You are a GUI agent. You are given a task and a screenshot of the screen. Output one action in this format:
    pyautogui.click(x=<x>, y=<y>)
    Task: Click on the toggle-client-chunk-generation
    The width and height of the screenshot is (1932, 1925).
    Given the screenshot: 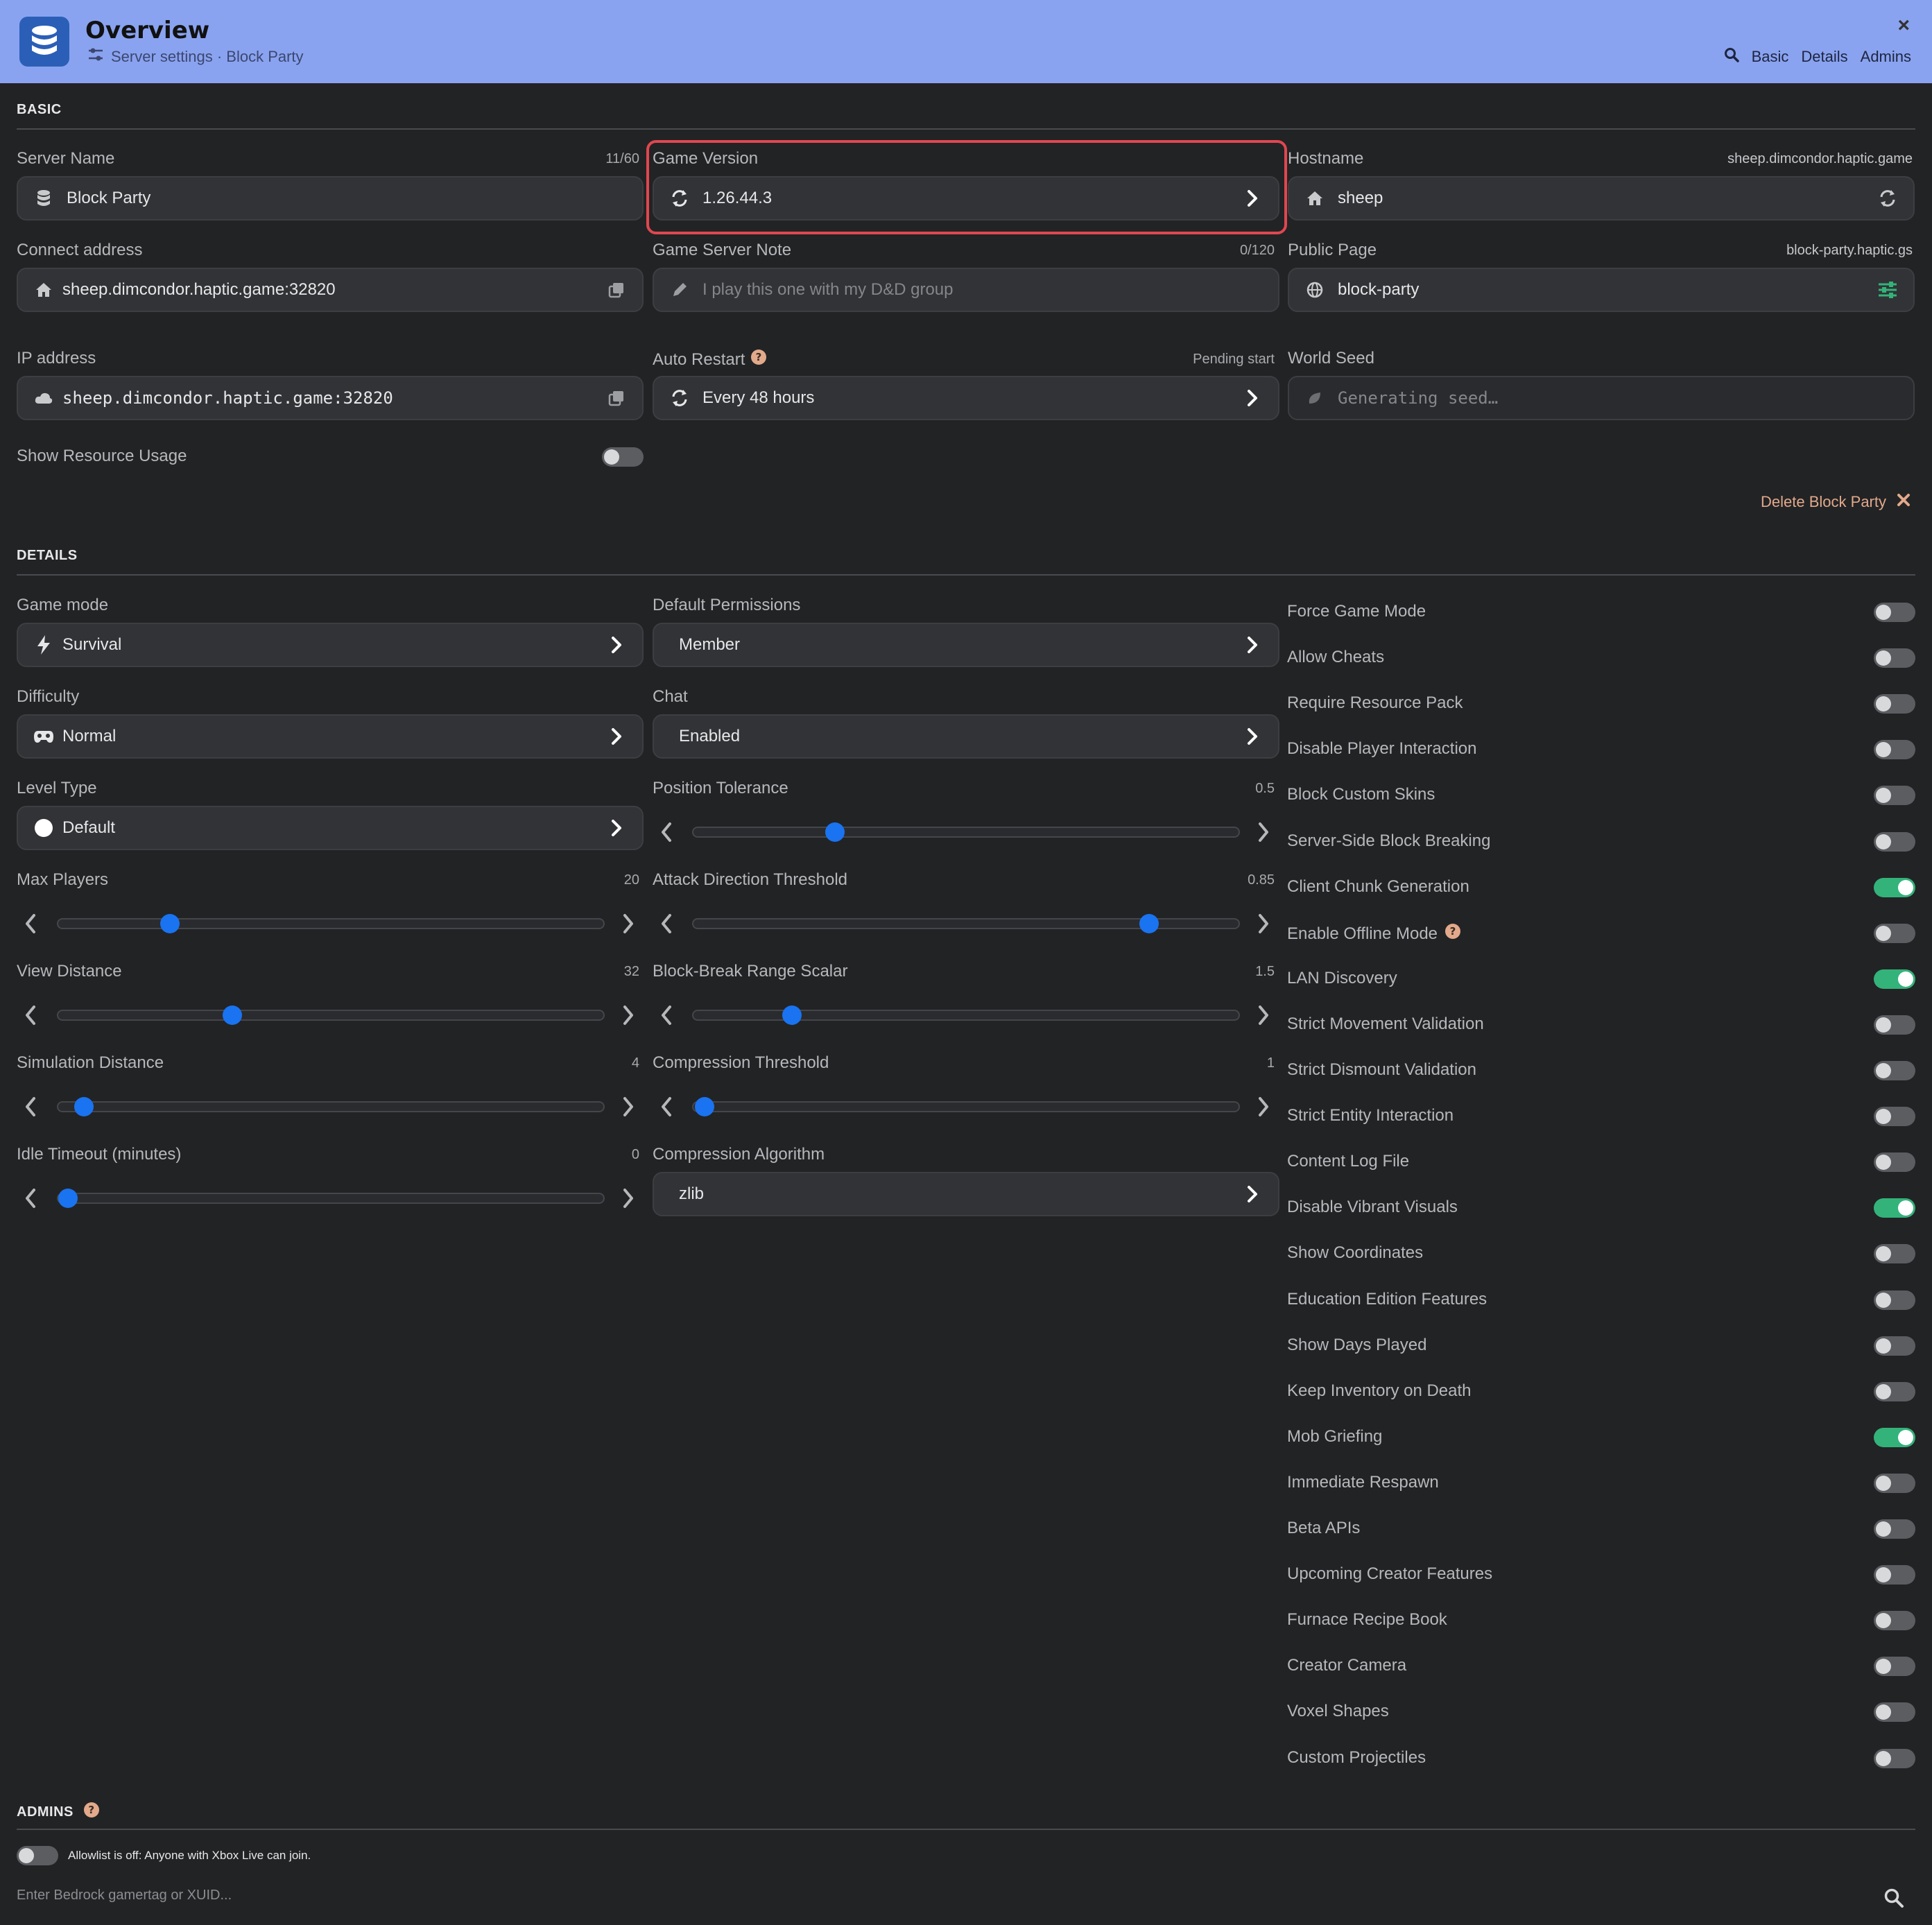 What is the action you would take?
    pyautogui.click(x=1894, y=888)
    